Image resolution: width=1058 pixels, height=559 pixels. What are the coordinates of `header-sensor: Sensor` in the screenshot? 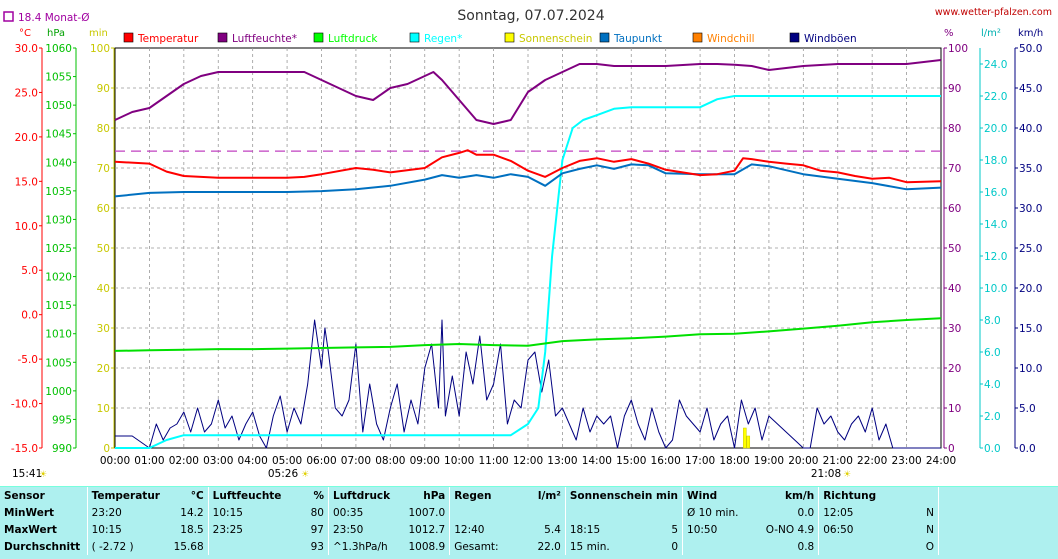 It's located at (24, 495).